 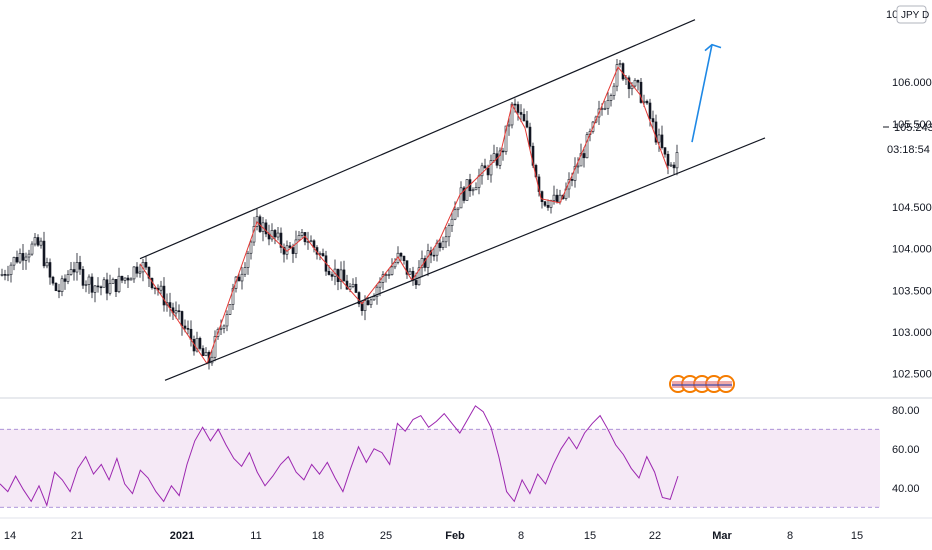 I want to click on symbol-badge: JPY D, so click(x=912, y=14).